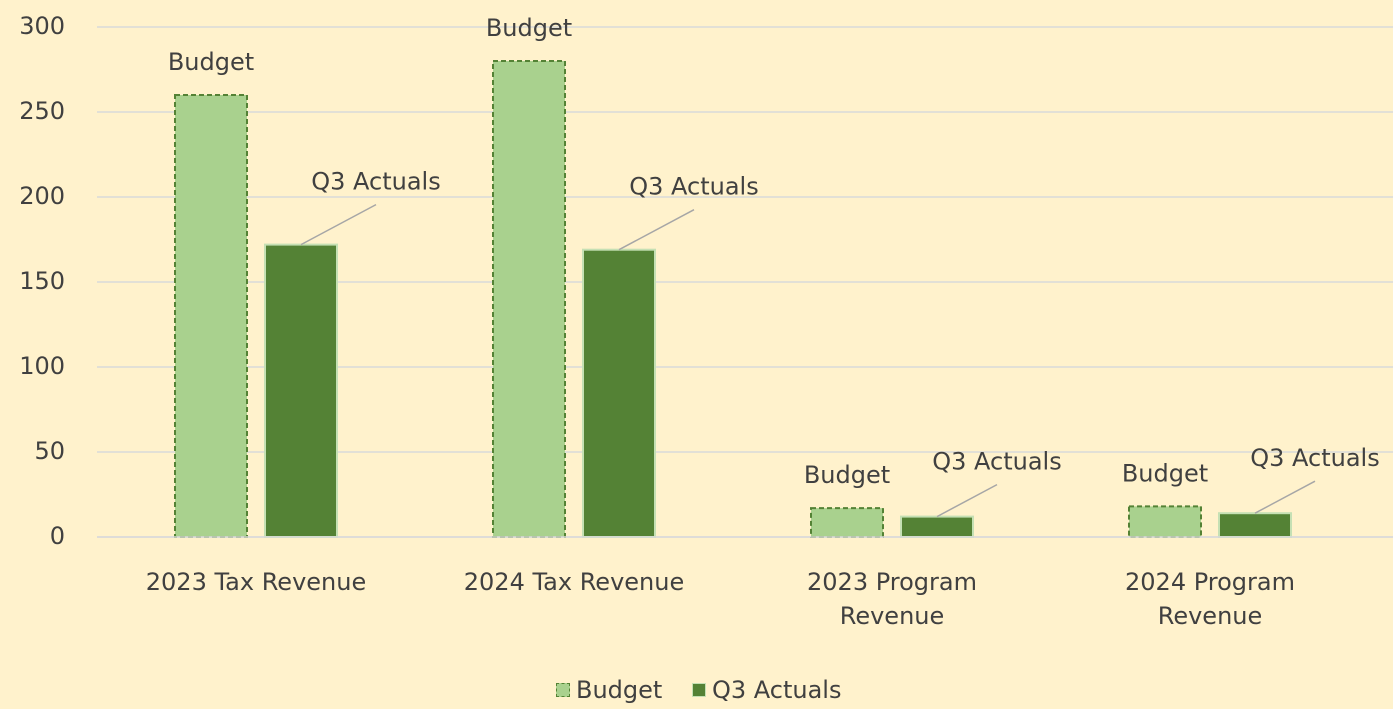 The width and height of the screenshot is (1393, 709). What do you see at coordinates (1210, 599) in the screenshot?
I see `x-tick-label: 2024 Program Revenue` at bounding box center [1210, 599].